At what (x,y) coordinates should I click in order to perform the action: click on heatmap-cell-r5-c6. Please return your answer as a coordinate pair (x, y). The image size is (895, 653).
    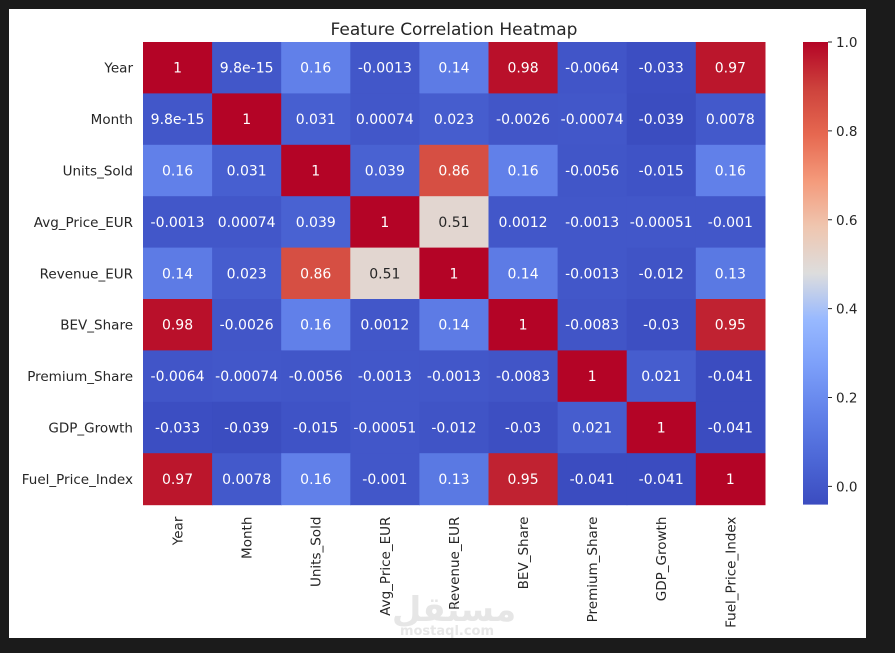
    Looking at the image, I should click on (592, 325).